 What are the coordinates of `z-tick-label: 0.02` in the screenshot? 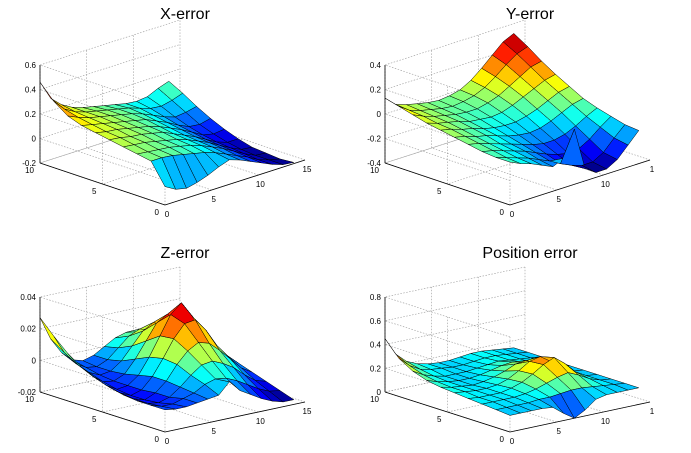 It's located at (28, 329).